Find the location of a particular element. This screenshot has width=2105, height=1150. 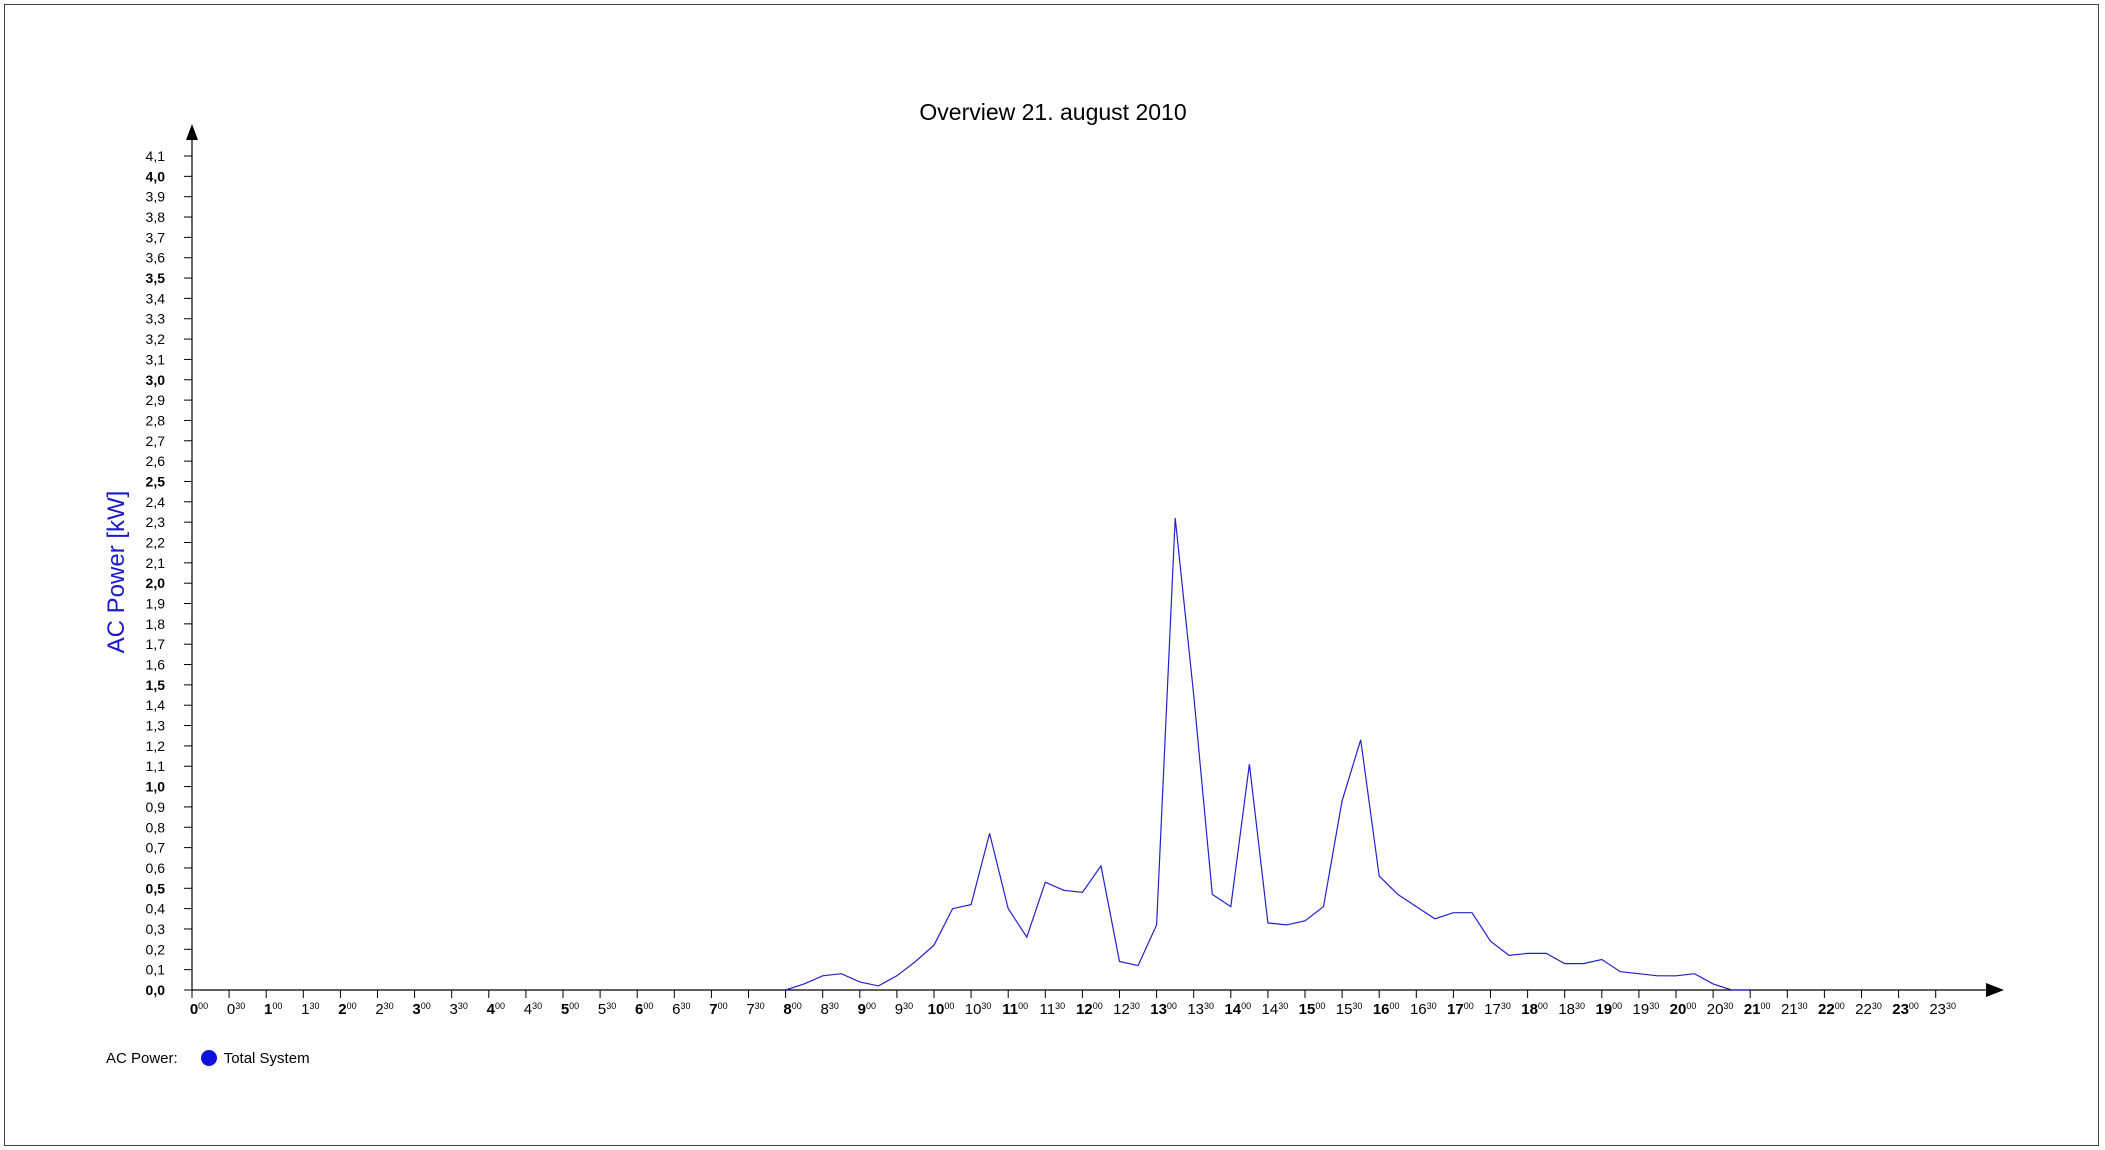

y-tick-label: 2,7 is located at coordinates (156, 441).